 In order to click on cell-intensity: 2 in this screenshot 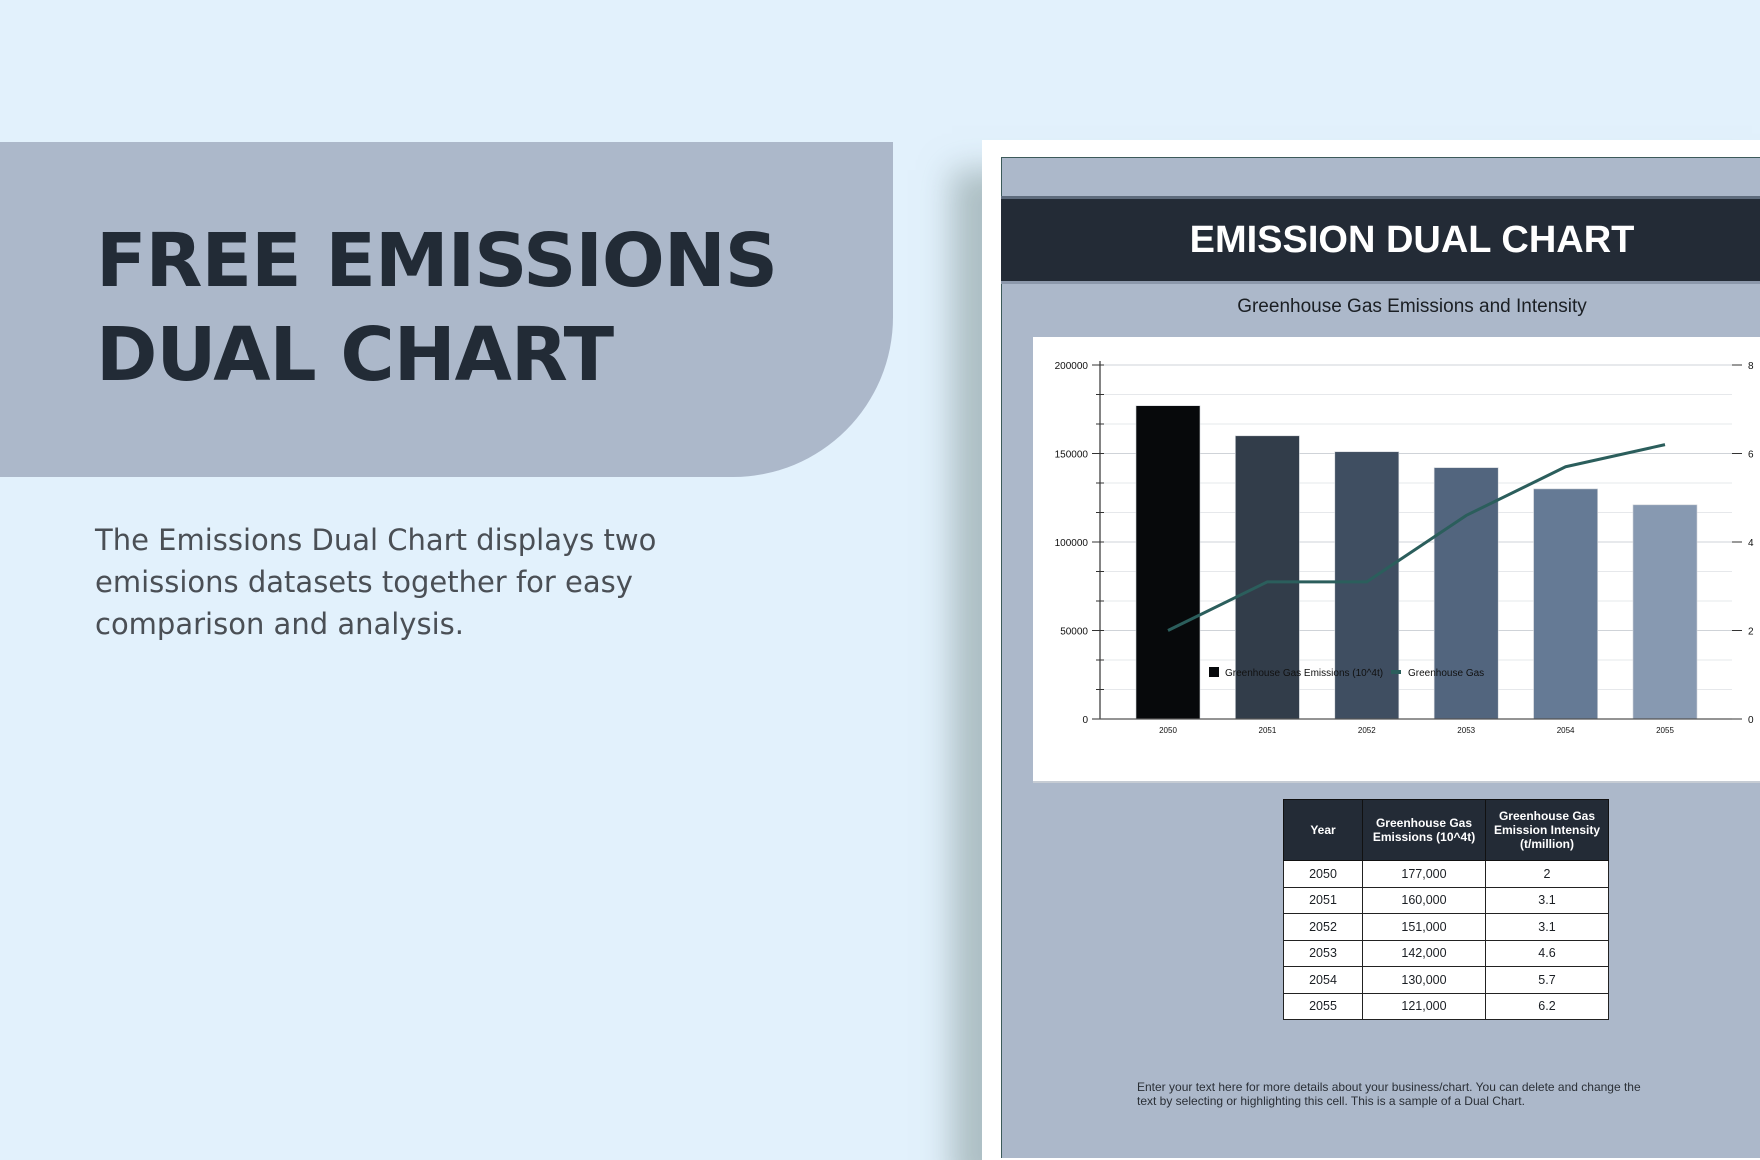, I will do `click(1547, 874)`.